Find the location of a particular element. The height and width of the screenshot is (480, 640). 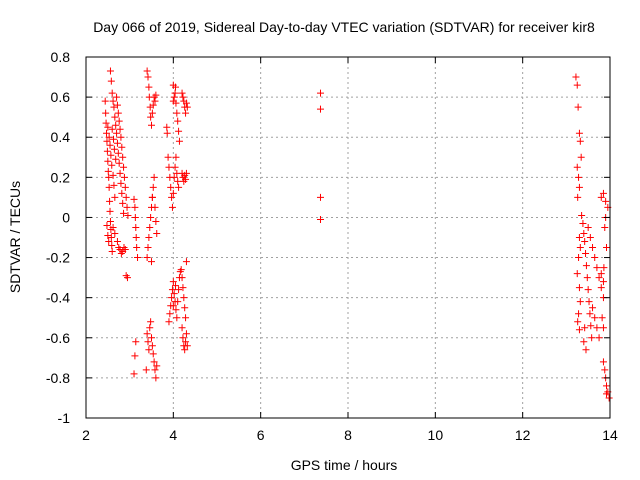

y-tick-label: 0 is located at coordinates (66, 217).